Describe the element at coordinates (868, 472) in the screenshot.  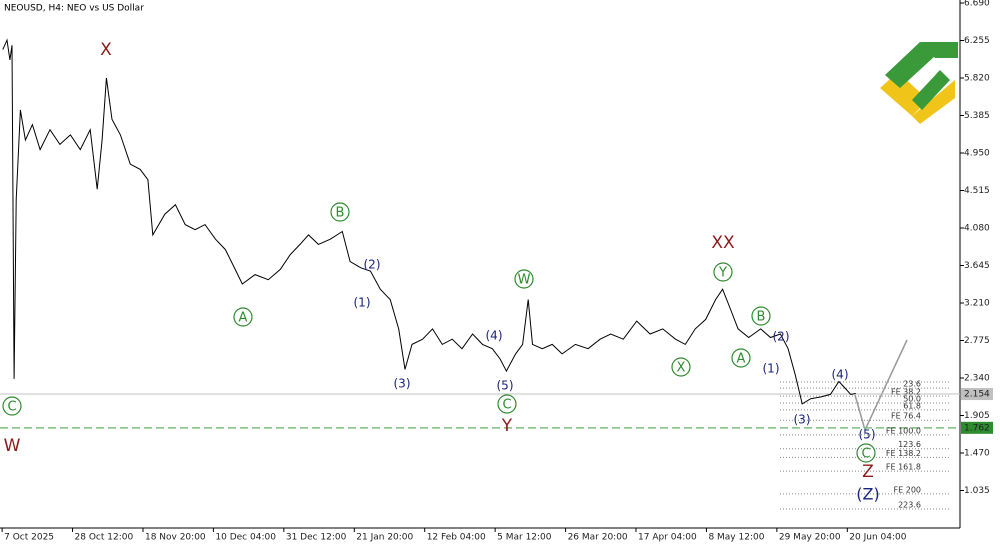
I see `wave-label: Z` at that location.